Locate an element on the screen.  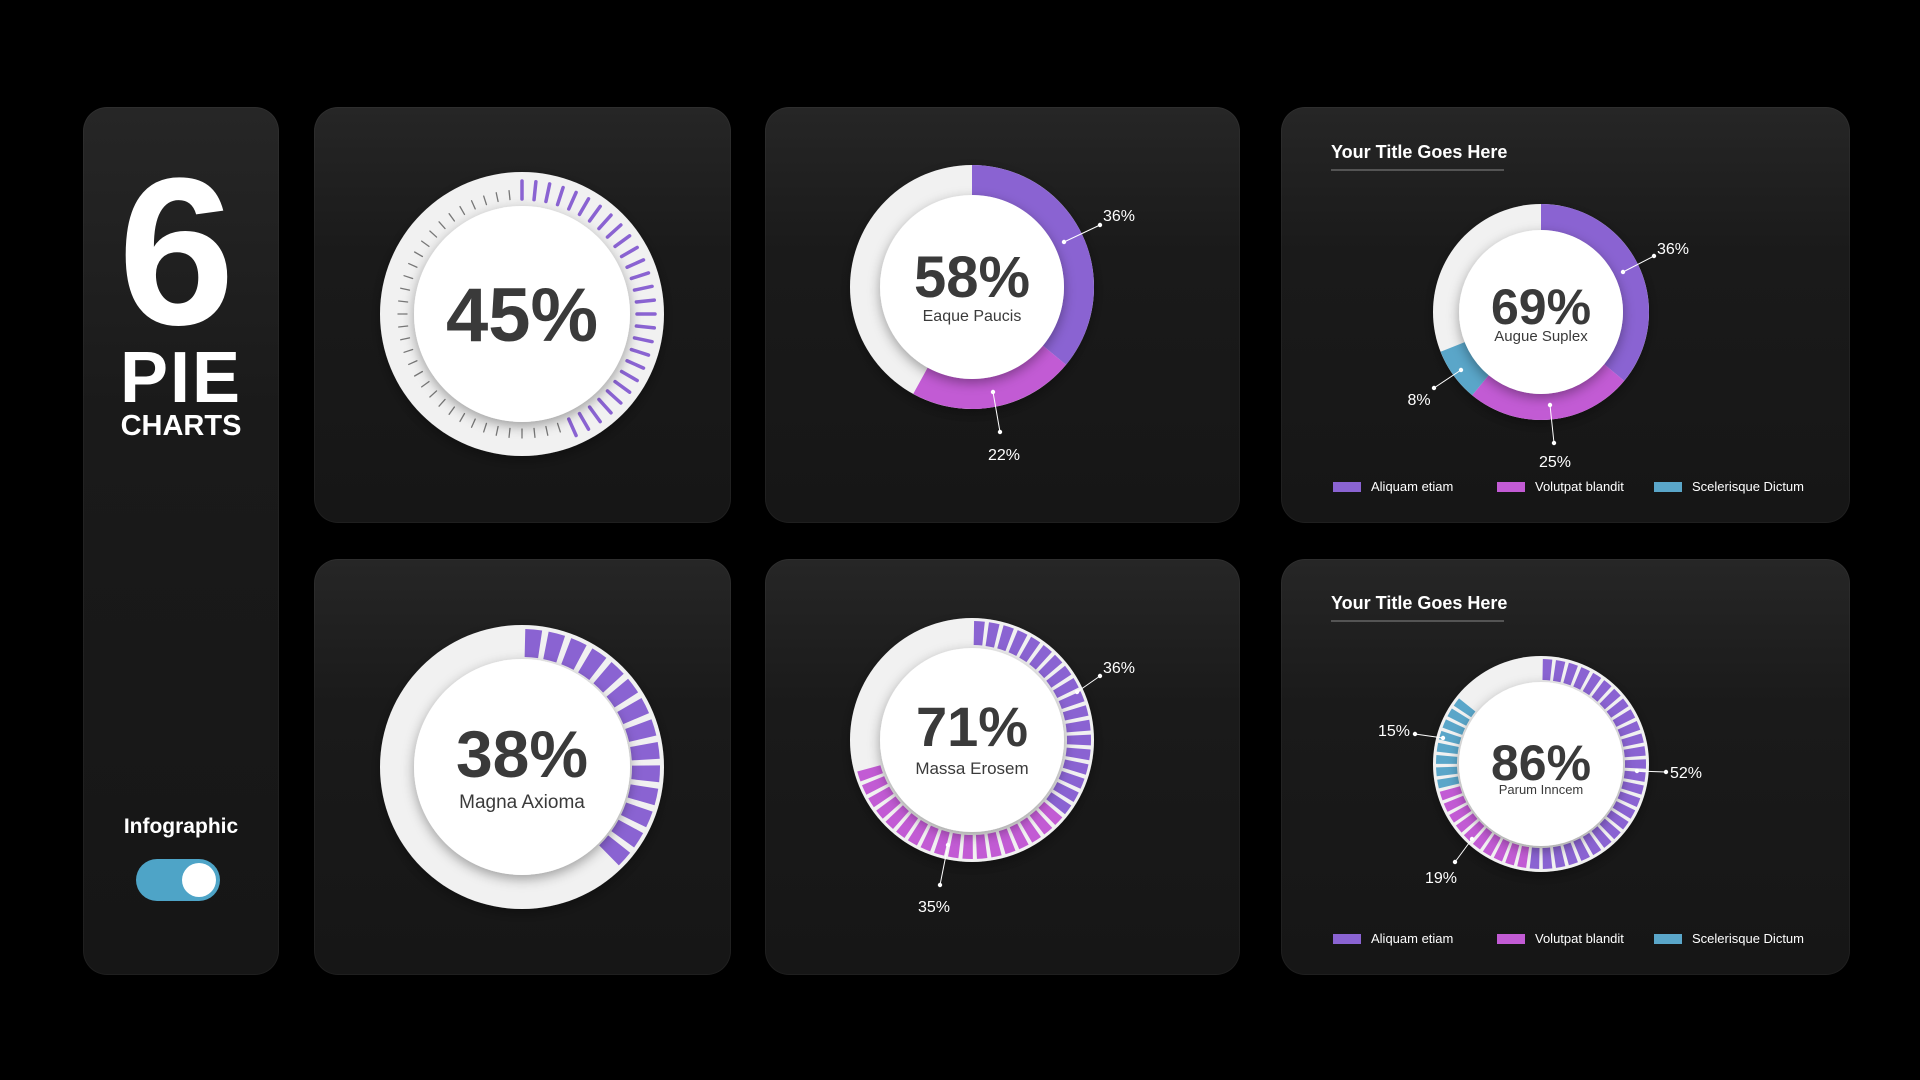
center-value: 58% is located at coordinates (972, 277).